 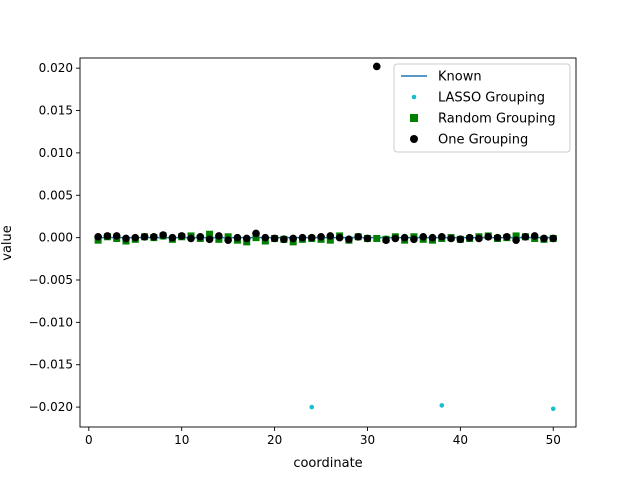 I want to click on legend-label: Known, so click(x=460, y=77).